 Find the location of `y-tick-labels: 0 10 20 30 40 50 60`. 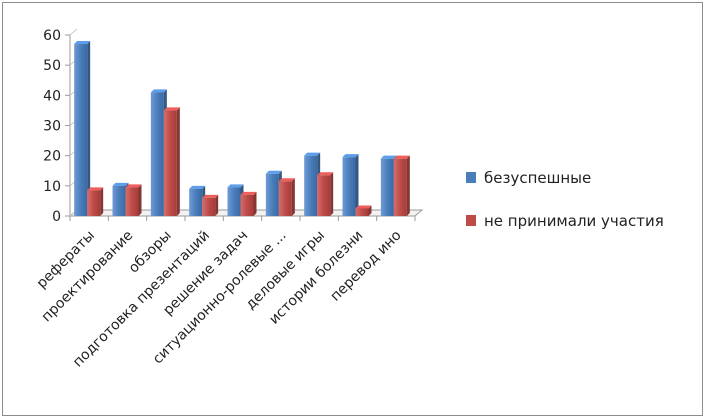

y-tick-labels: 0 10 20 30 40 50 60 is located at coordinates (52, 126).